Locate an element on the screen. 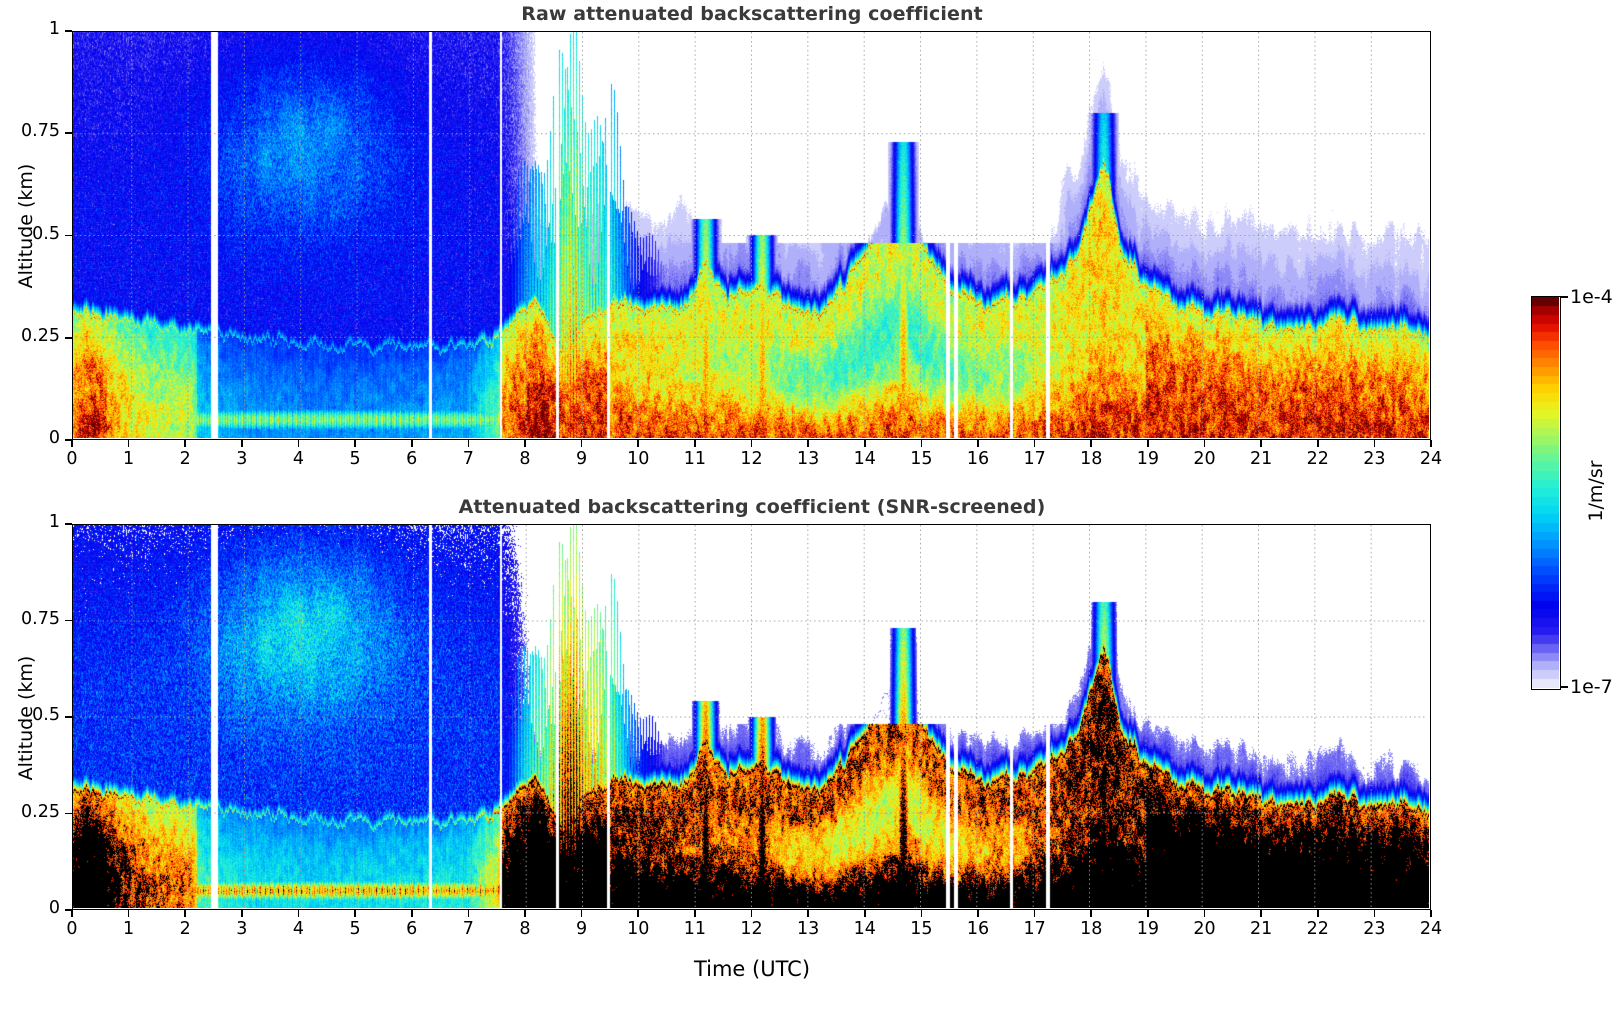  x-tick-label: 10 is located at coordinates (638, 459).